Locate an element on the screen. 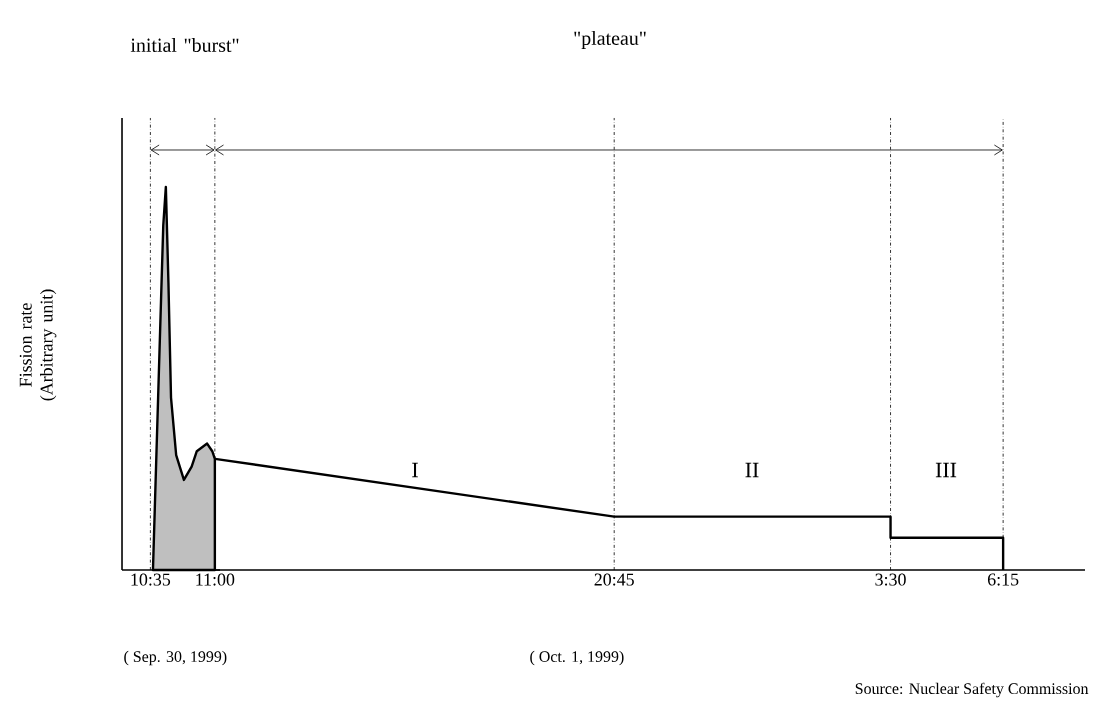 The height and width of the screenshot is (708, 1105). annotation: III is located at coordinates (946, 470).